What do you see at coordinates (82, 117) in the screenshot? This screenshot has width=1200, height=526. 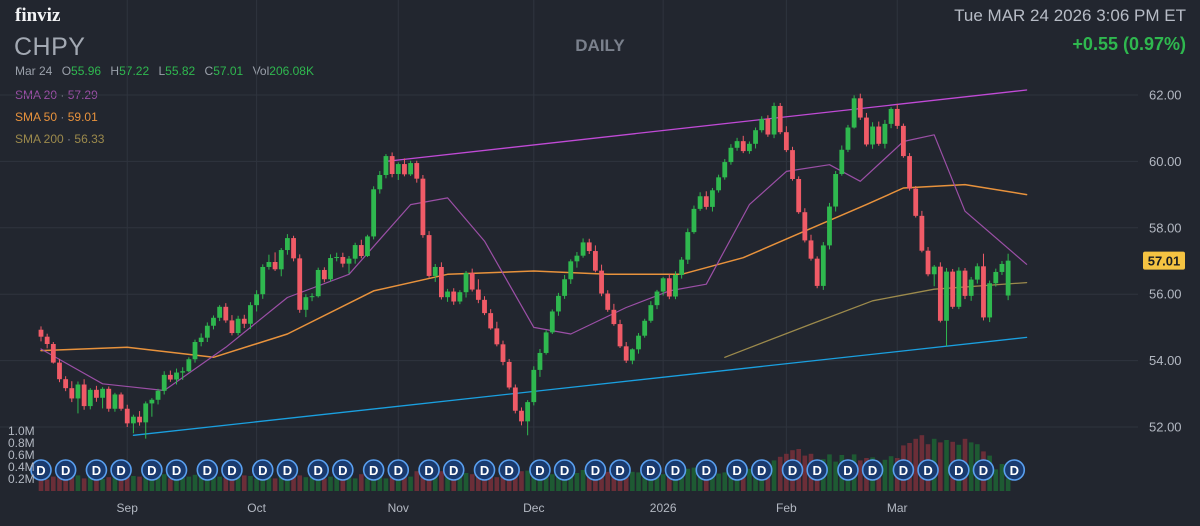 I see `legend-sma50-value: 59.01` at bounding box center [82, 117].